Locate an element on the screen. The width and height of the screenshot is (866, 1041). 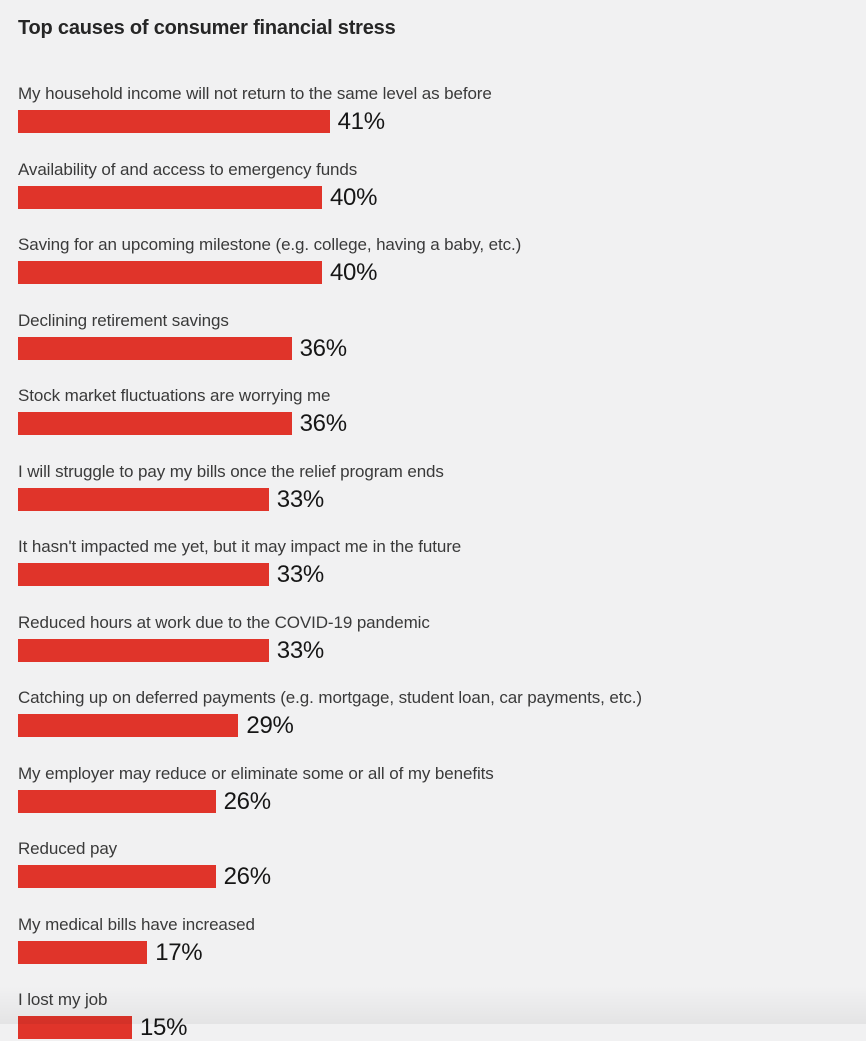
chart-row: Declining retirement savings 36% is located at coordinates (433, 334).